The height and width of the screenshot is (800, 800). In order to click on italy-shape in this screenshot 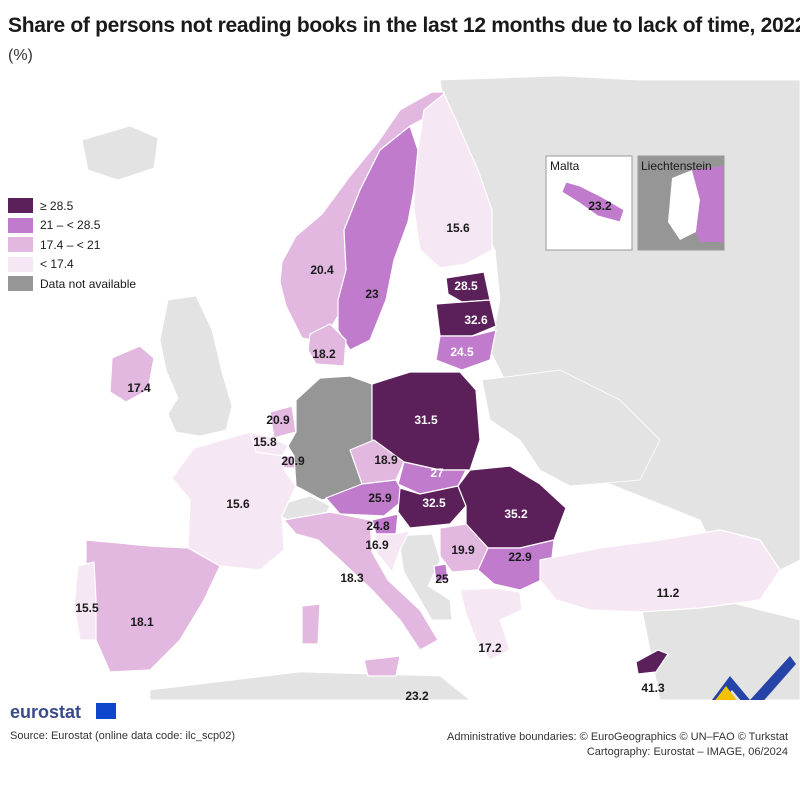, I will do `click(361, 581)`.